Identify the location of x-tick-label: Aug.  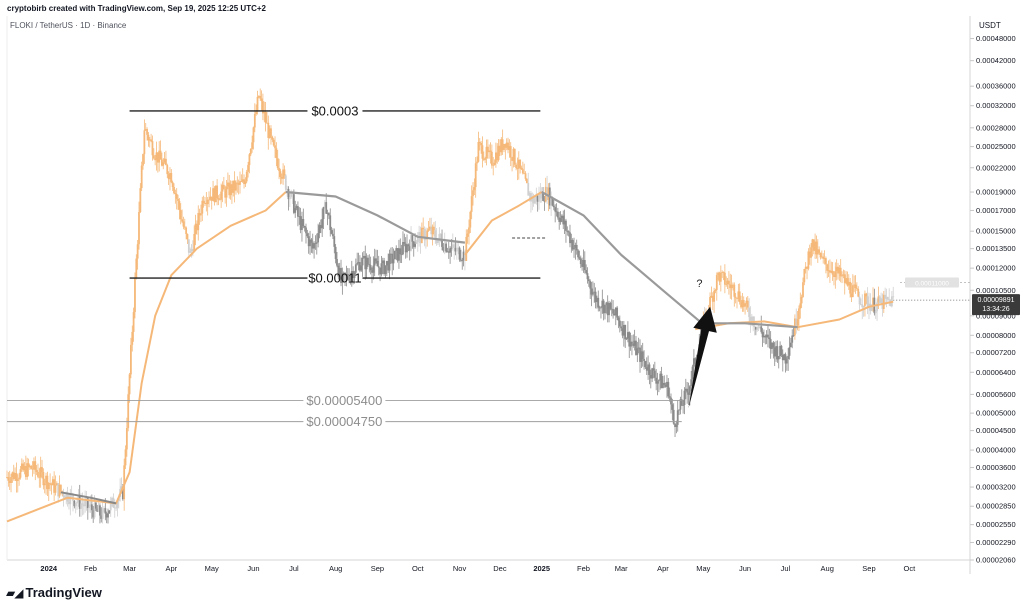
(335, 568).